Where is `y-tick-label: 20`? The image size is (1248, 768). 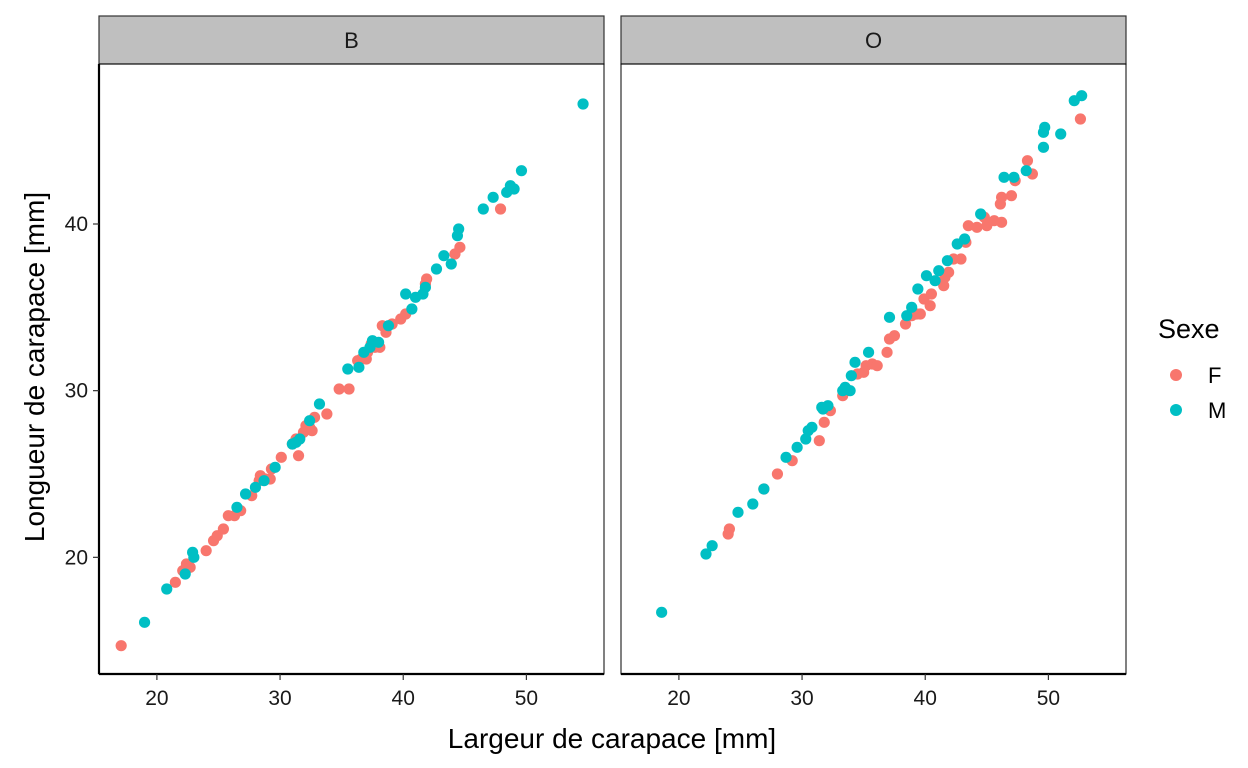
y-tick-label: 20 is located at coordinates (76, 557).